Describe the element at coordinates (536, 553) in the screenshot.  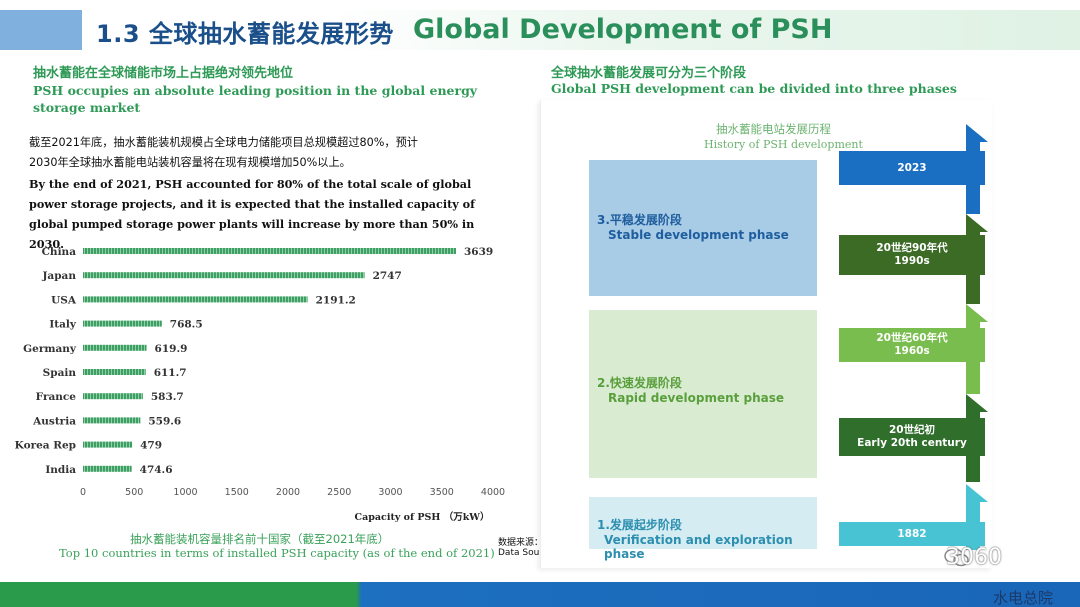
I see `data-source-en: Data Source: IHA` at that location.